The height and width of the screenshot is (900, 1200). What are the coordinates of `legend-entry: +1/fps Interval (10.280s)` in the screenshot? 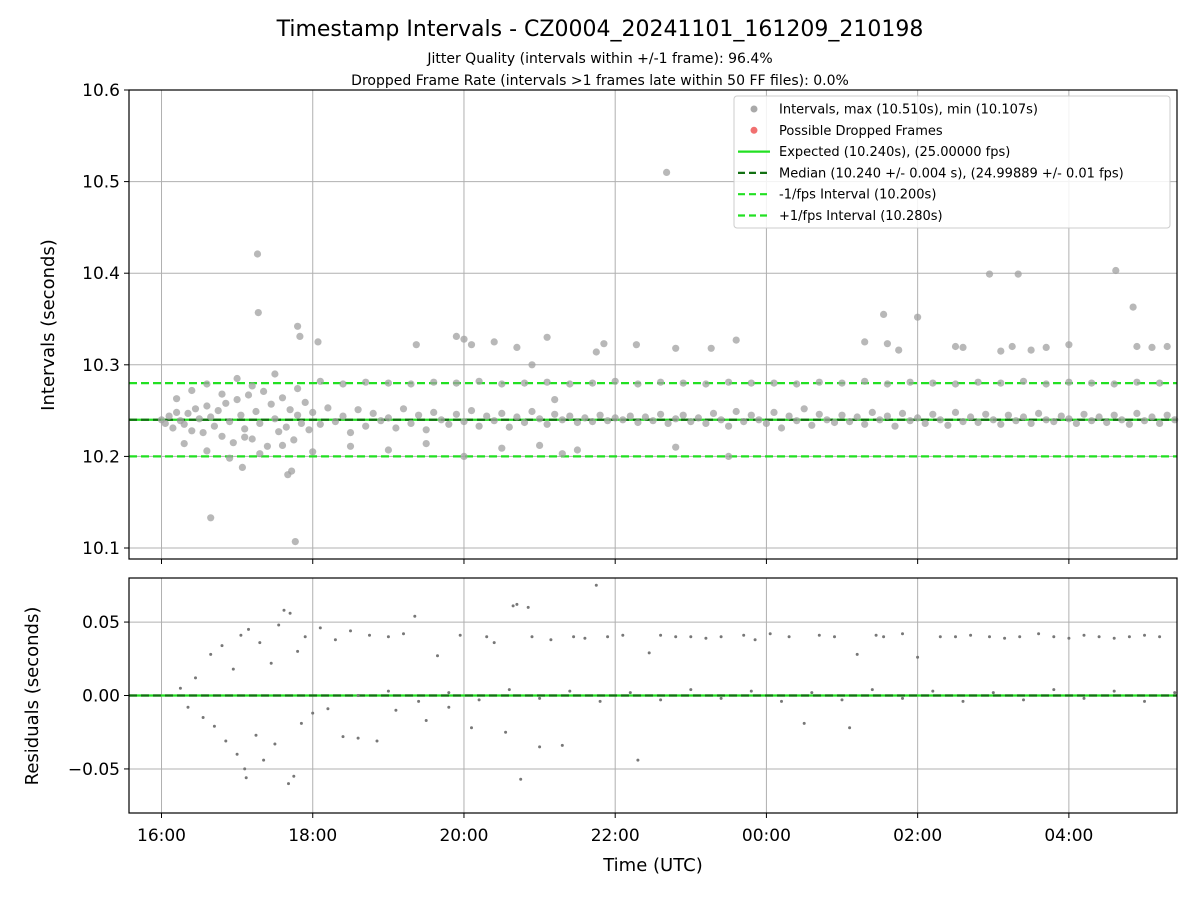 It's located at (840, 216).